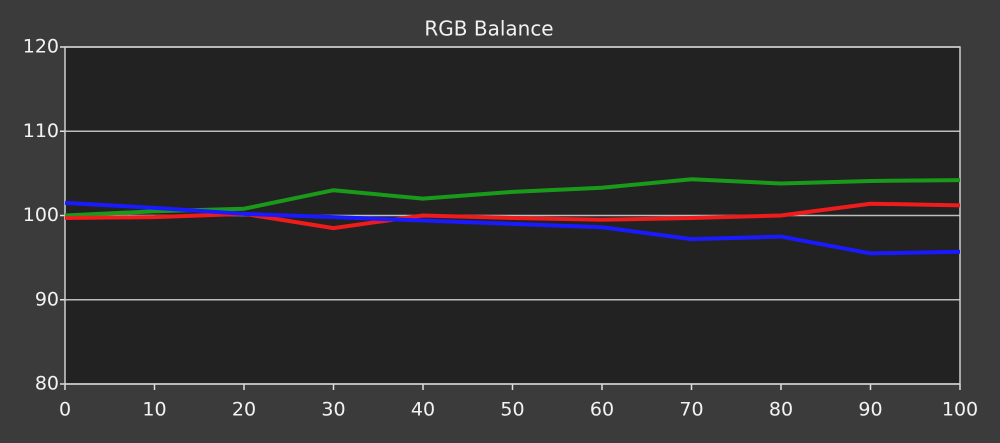  Describe the element at coordinates (512, 410) in the screenshot. I see `x-tick-label: 50` at that location.